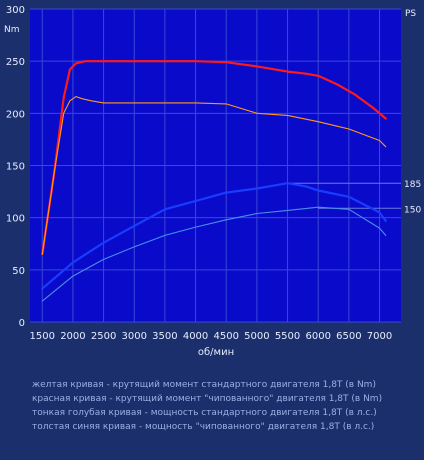 The width and height of the screenshot is (424, 460). What do you see at coordinates (164, 336) in the screenshot?
I see `x-tick-label: 3500` at bounding box center [164, 336].